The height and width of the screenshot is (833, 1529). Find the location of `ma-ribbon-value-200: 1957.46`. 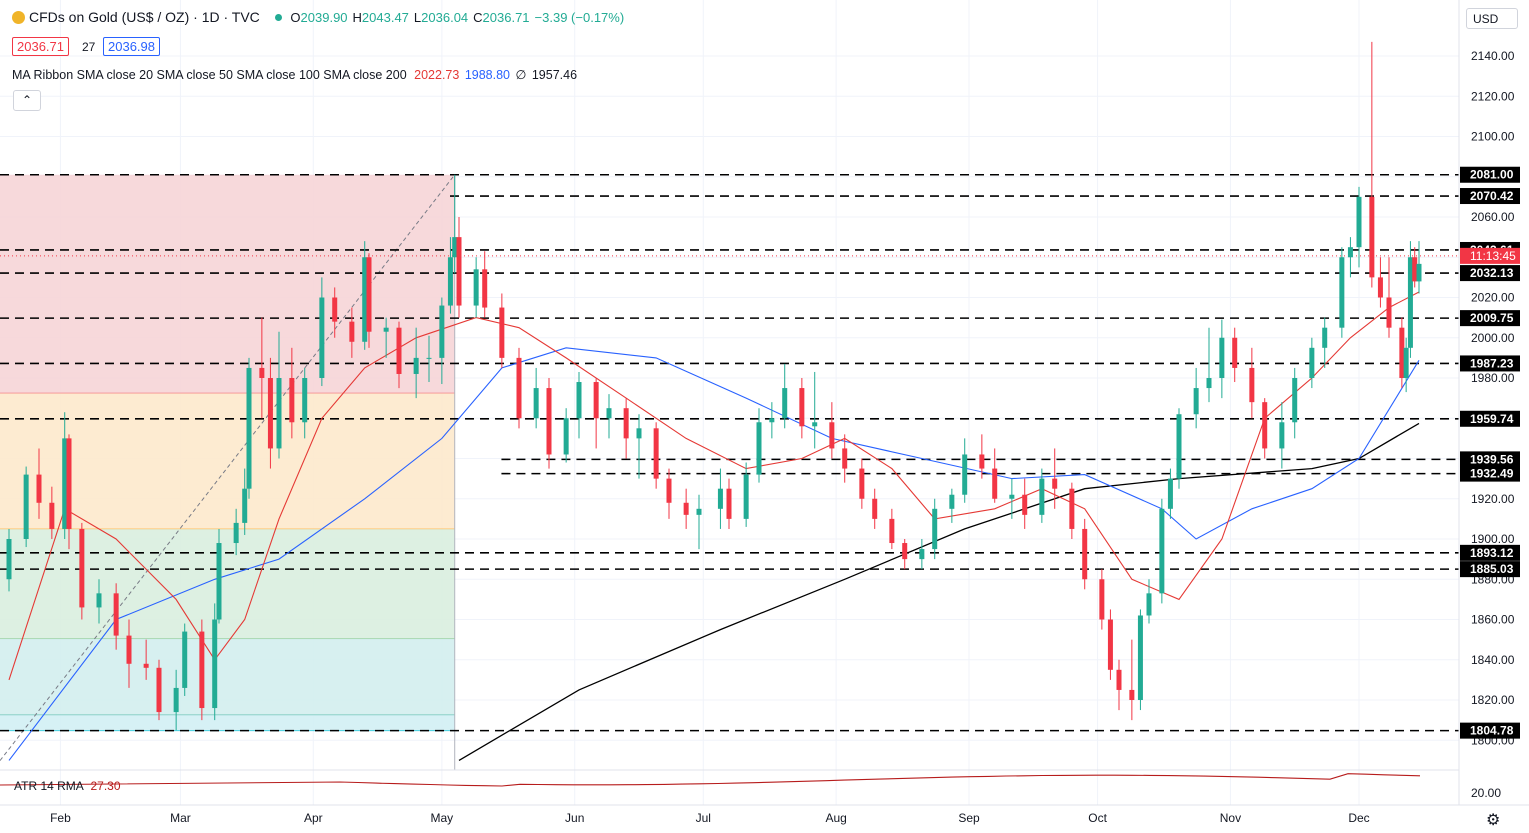

ma-ribbon-value-200: 1957.46 is located at coordinates (554, 75).